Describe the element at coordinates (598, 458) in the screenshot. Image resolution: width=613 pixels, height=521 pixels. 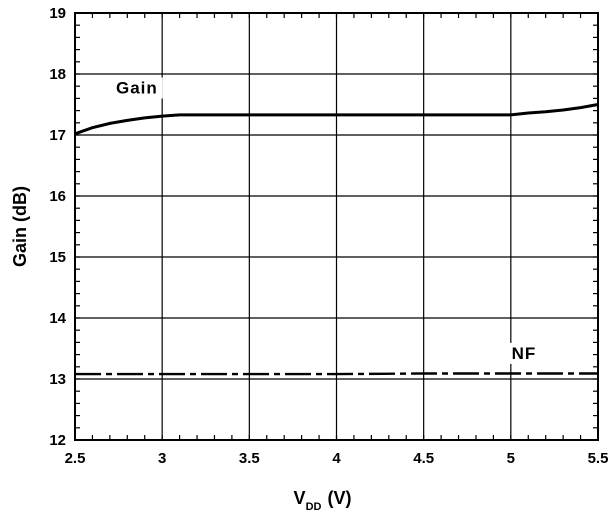
I see `x-tick-label: 5.5` at that location.